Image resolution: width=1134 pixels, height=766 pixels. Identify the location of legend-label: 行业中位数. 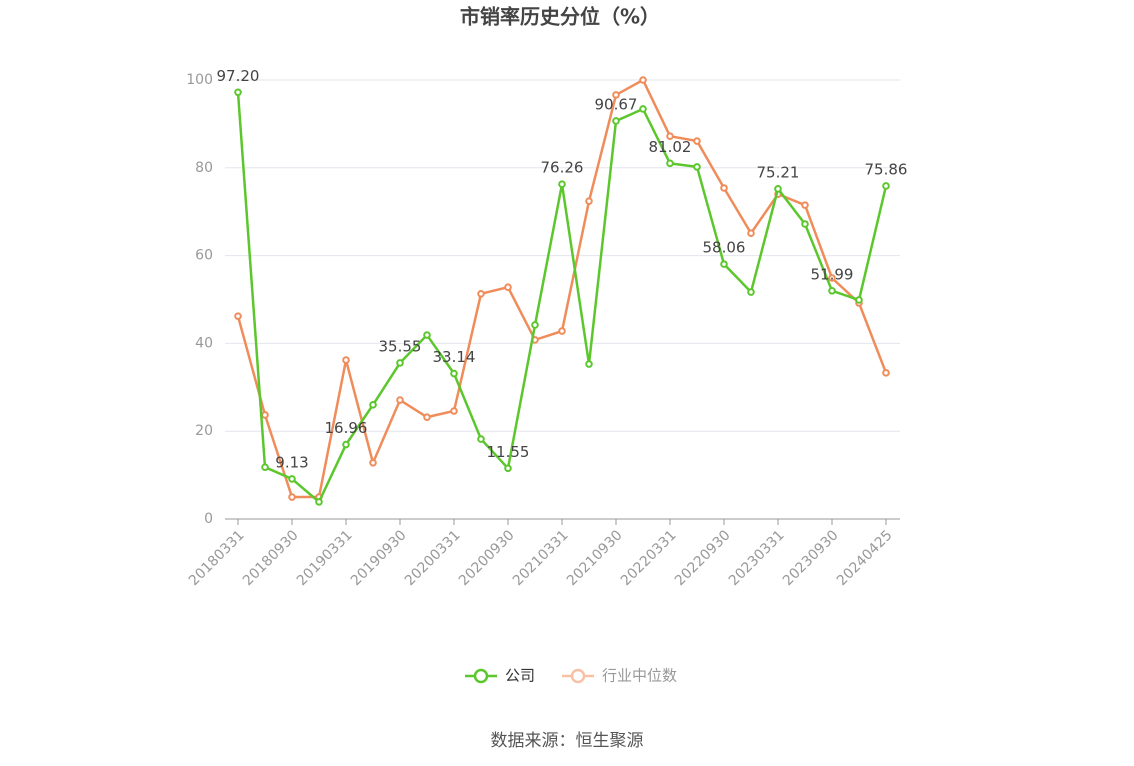
(639, 676).